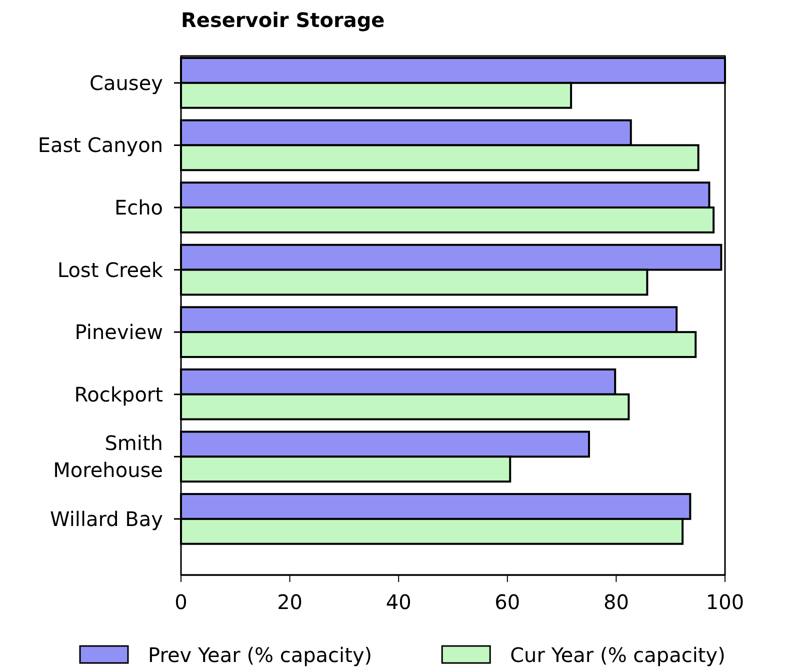 The height and width of the screenshot is (669, 793). Describe the element at coordinates (260, 655) in the screenshot. I see `legend-label: Prev Year (% capacity)` at that location.